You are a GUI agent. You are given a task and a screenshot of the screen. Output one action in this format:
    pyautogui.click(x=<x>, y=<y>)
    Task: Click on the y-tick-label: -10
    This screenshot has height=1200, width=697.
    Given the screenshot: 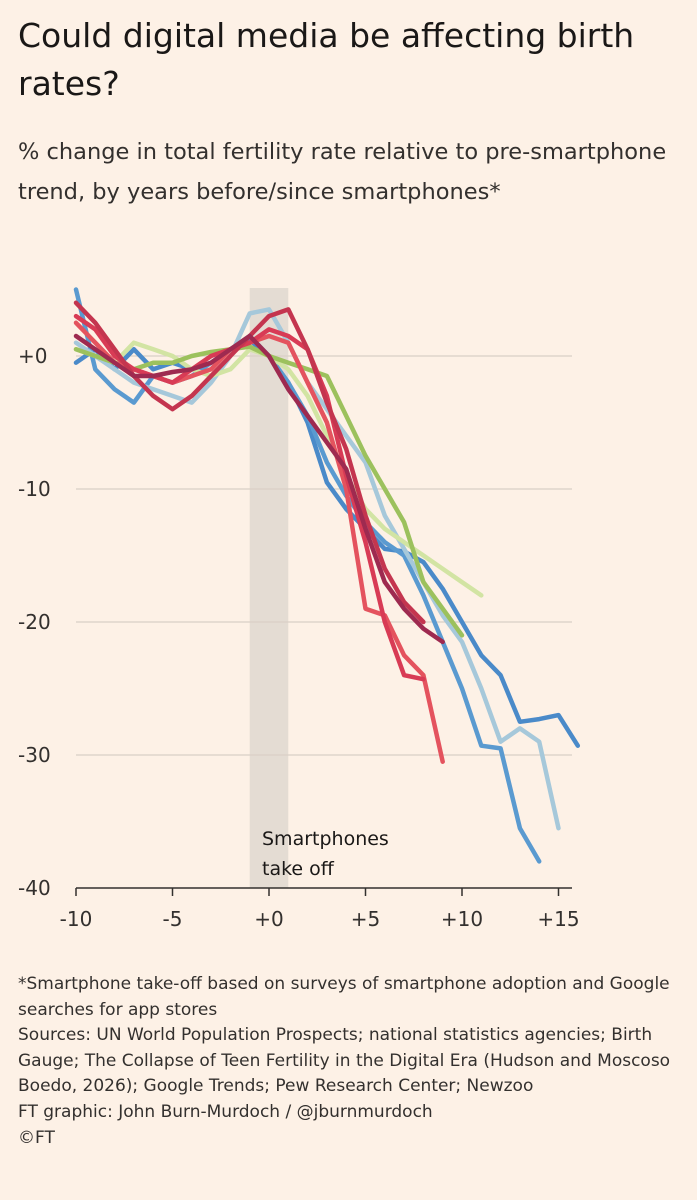 What is the action you would take?
    pyautogui.click(x=34, y=489)
    